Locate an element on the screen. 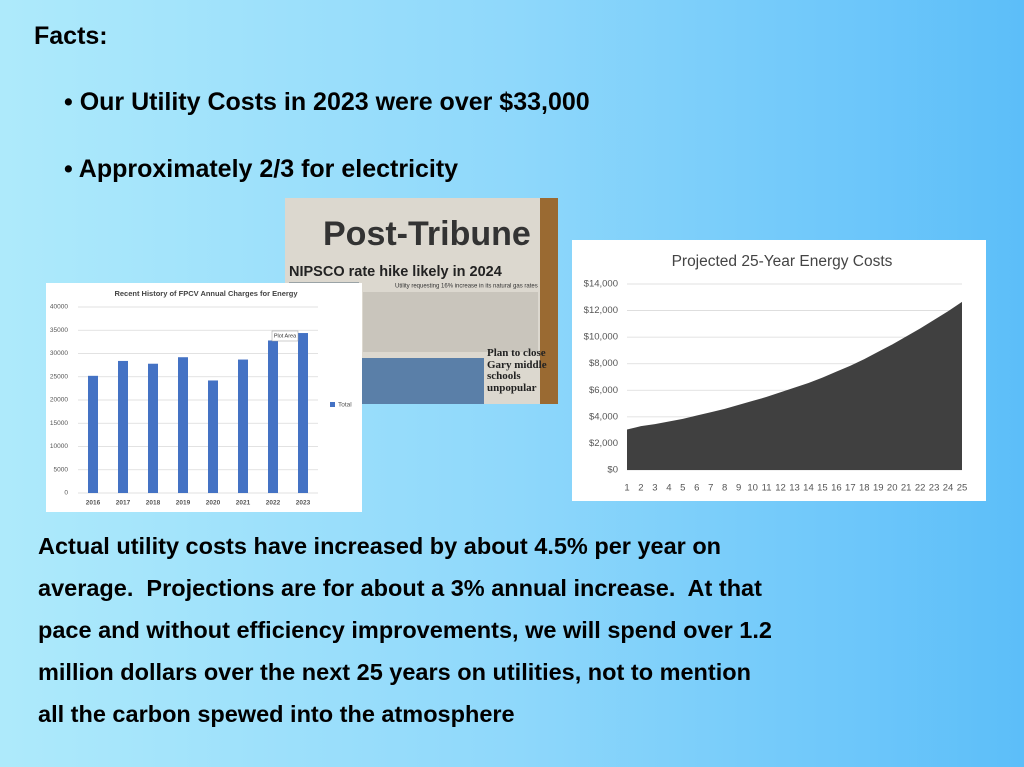 The height and width of the screenshot is (767, 1024). y-tick-label: 0 is located at coordinates (66, 493).